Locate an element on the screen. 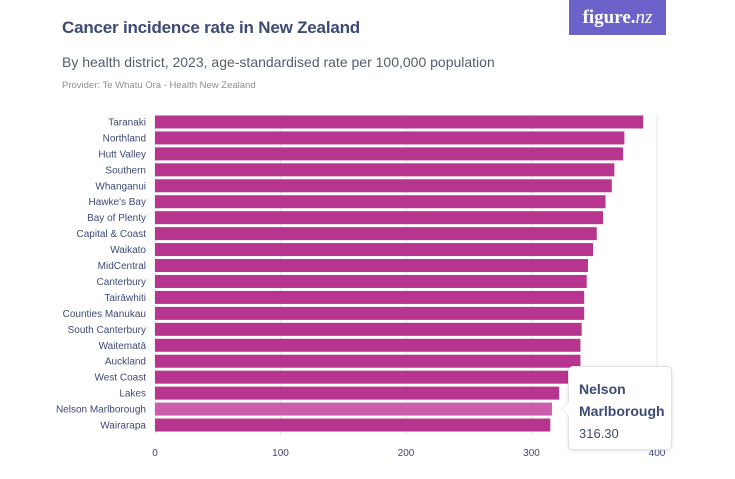 The height and width of the screenshot is (479, 735). category-label: Nelson Marlborough is located at coordinates (101, 410).